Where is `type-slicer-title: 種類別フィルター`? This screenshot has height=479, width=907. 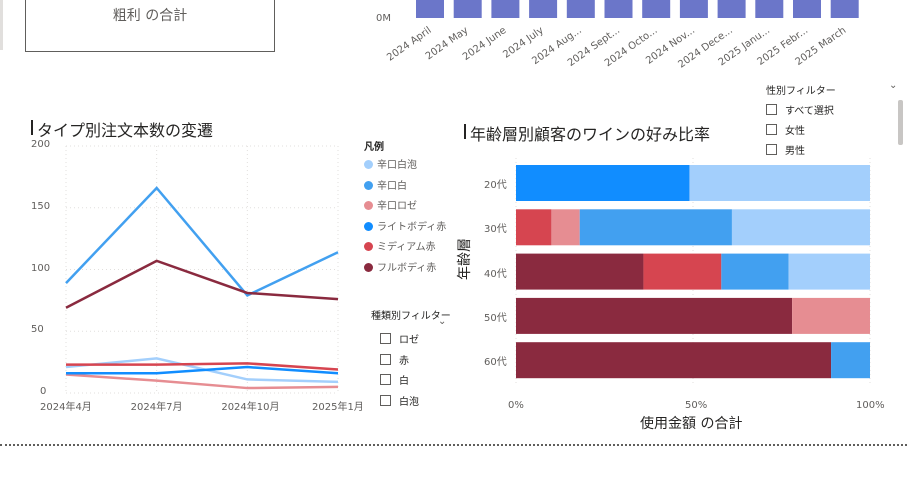 type-slicer-title: 種類別フィルター is located at coordinates (411, 316).